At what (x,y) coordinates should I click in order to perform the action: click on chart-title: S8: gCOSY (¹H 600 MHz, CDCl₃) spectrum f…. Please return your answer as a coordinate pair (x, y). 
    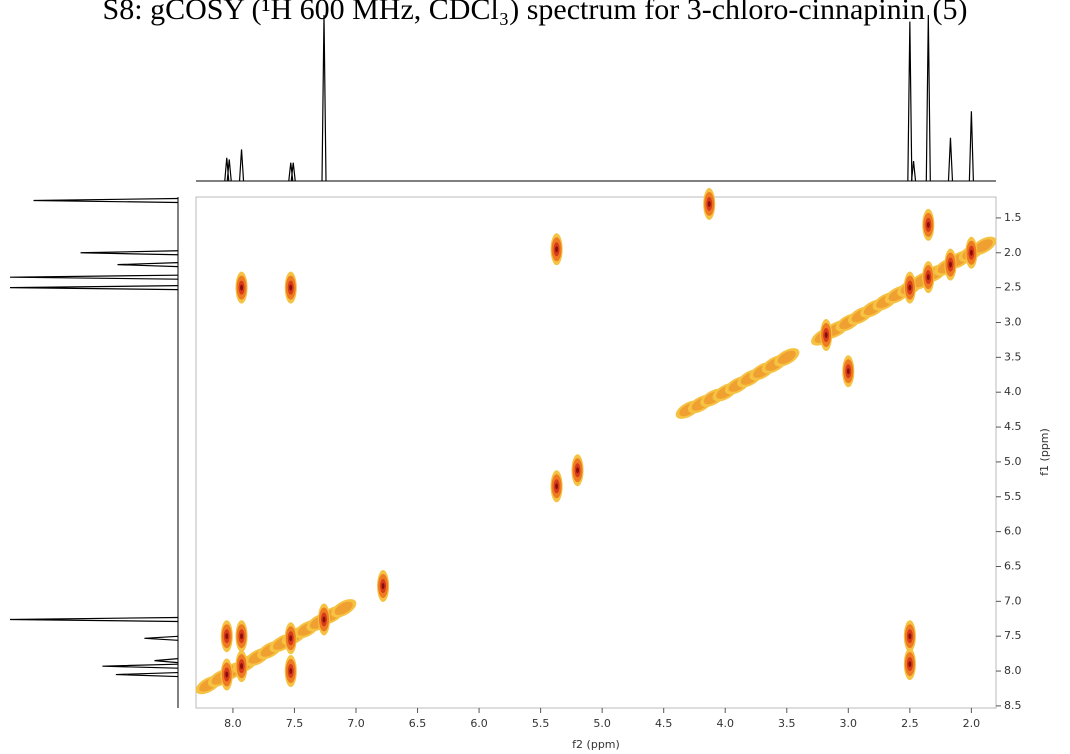
    Looking at the image, I should click on (535, 13).